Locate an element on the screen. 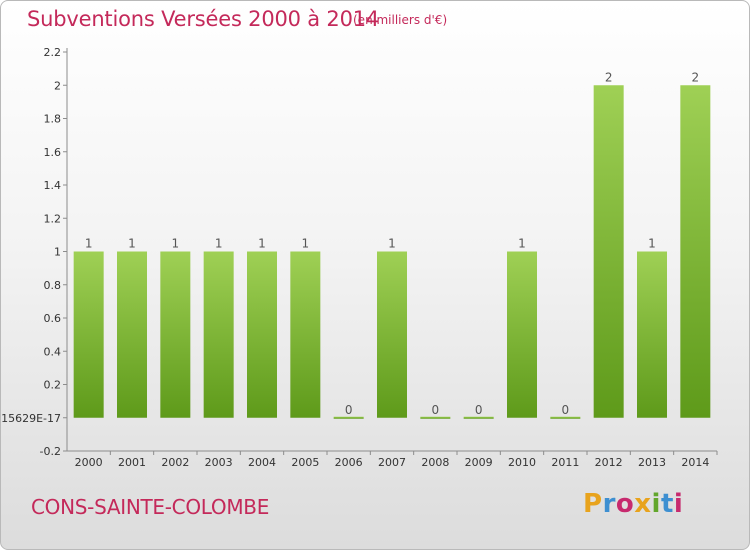  x-tick-label-2013: 2013 is located at coordinates (652, 462).